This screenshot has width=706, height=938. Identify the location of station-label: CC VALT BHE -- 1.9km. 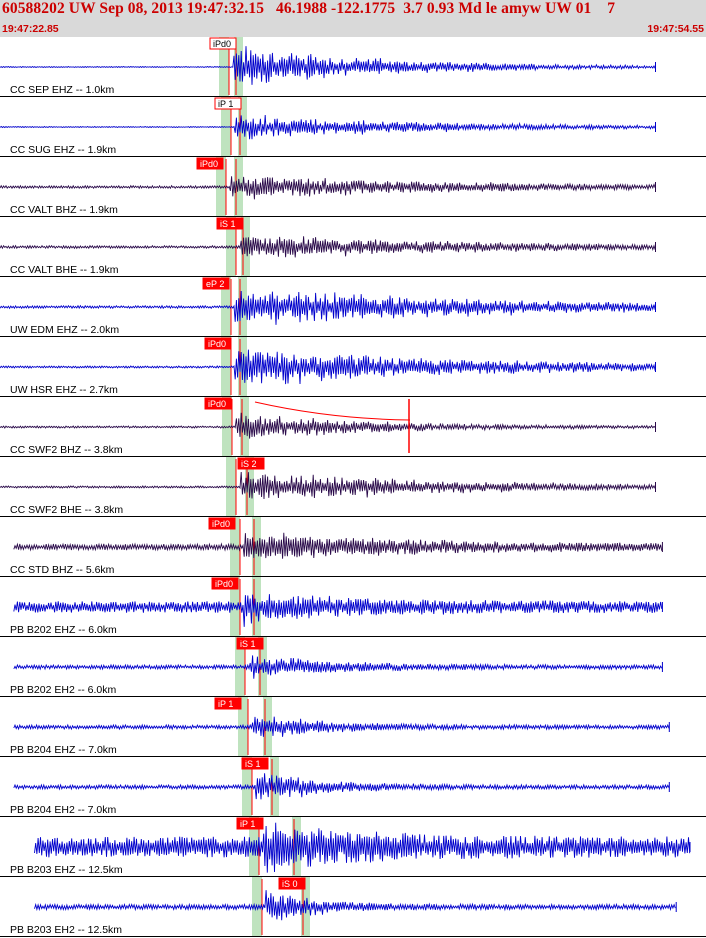
(64, 270).